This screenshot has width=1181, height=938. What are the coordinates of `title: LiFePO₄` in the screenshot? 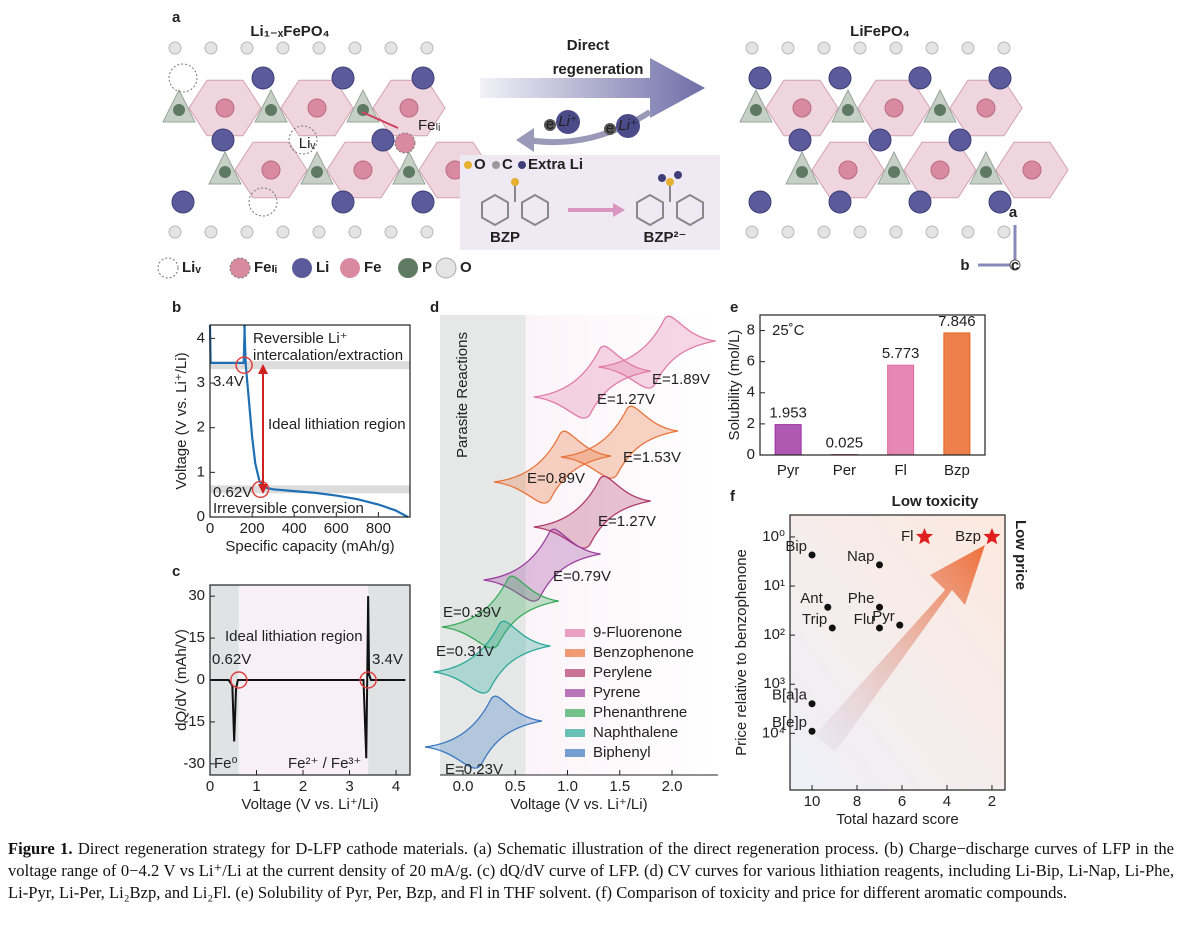 It's located at (880, 31).